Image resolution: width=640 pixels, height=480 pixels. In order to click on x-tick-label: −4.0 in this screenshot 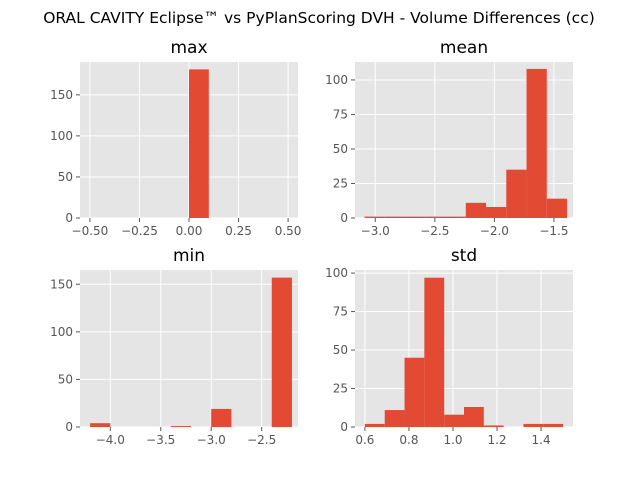, I will do `click(110, 440)`.